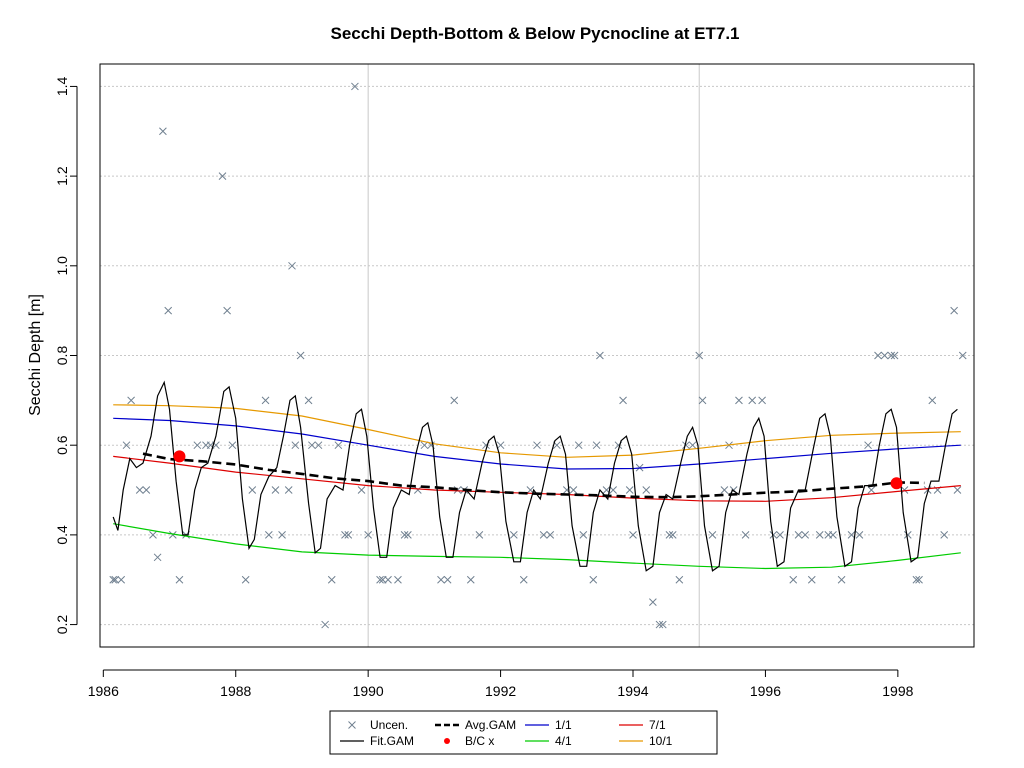 Image resolution: width=1024 pixels, height=768 pixels. Describe the element at coordinates (392, 741) in the screenshot. I see `legend-label-fit-gam: Fit.GAM` at that location.